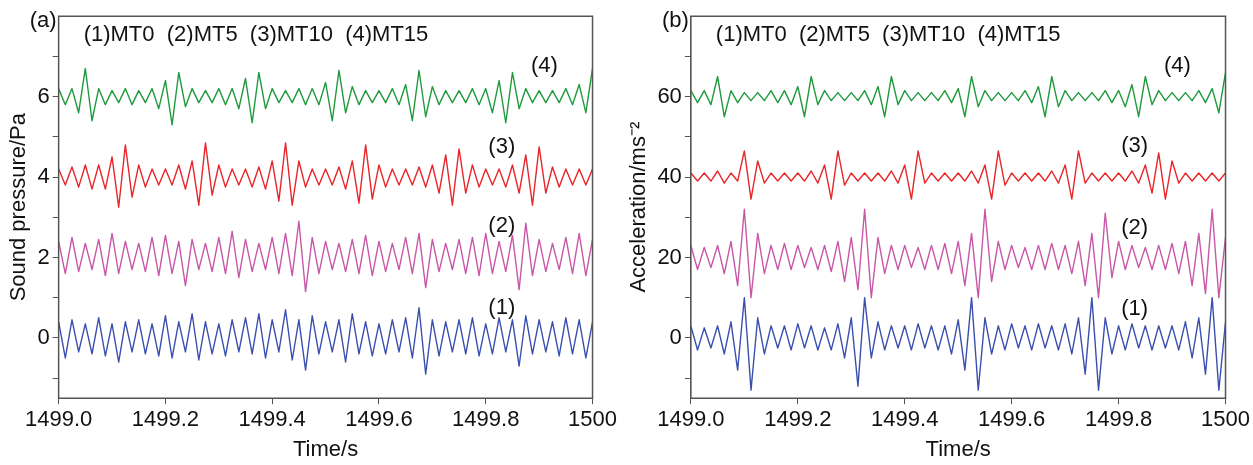 Image resolution: width=1253 pixels, height=465 pixels. What do you see at coordinates (18, 207) in the screenshot?
I see `y-axis-title: Sound pressure/Pa` at bounding box center [18, 207].